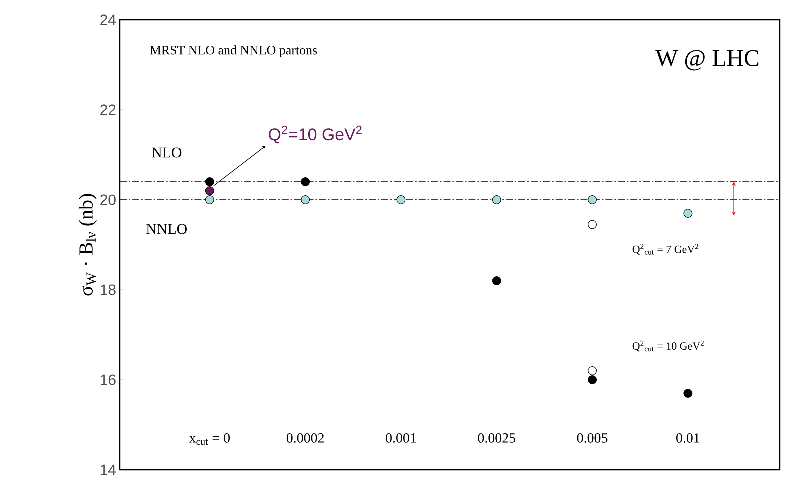 The image size is (786, 487). Describe the element at coordinates (497, 438) in the screenshot. I see `x-tick-label: 0.0025` at that location.